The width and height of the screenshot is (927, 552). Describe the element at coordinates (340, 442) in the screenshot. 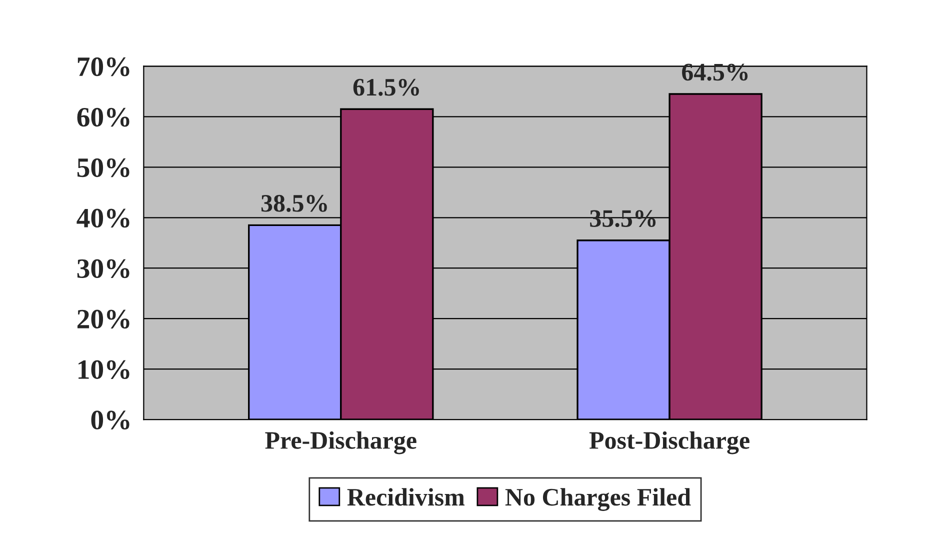

I see `x-tick-label: Pre-Discharge` at that location.